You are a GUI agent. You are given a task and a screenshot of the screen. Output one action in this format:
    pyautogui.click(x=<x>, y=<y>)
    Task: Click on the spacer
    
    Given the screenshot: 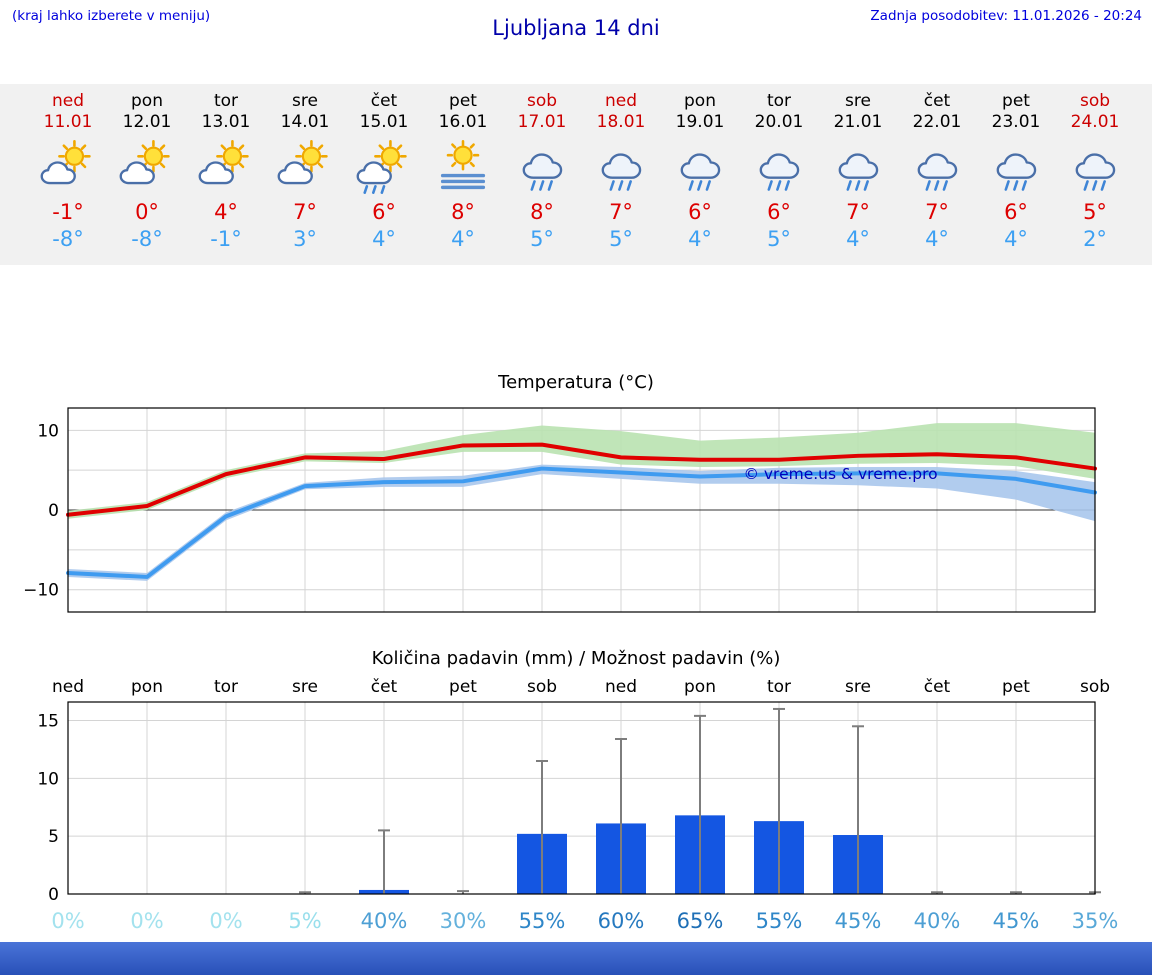 What is the action you would take?
    pyautogui.click(x=576, y=318)
    